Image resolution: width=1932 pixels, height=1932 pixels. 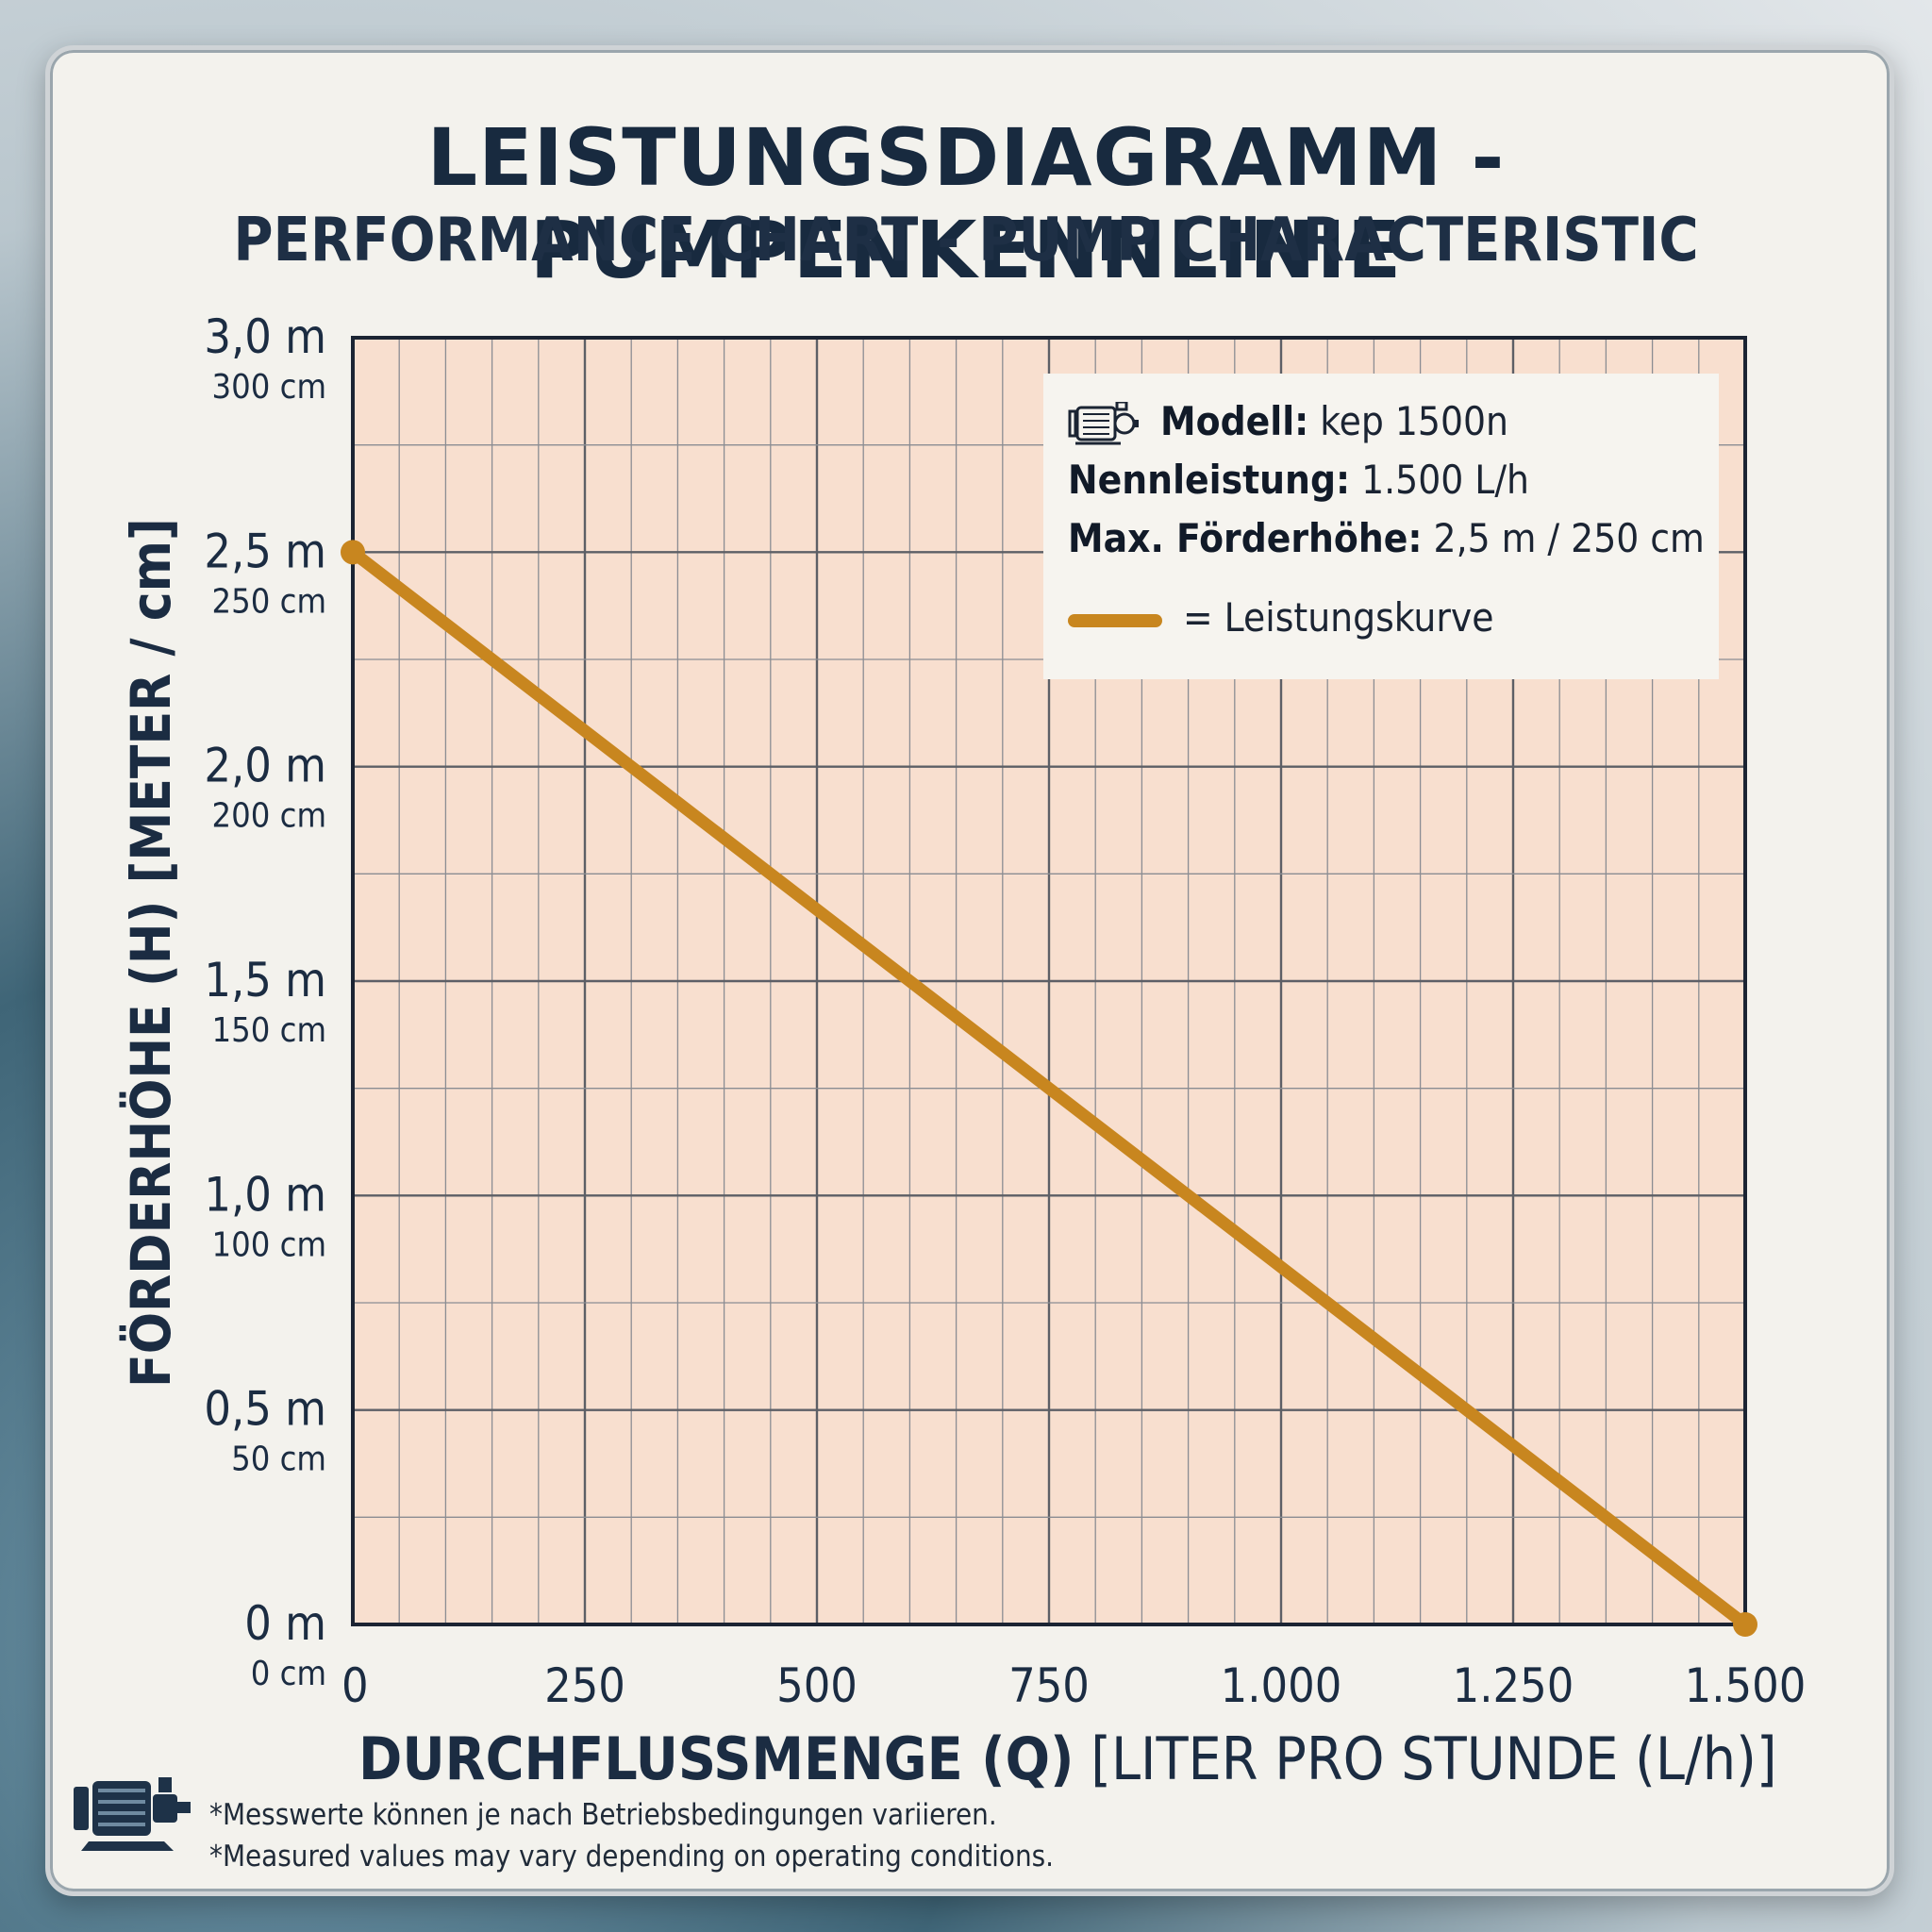 What do you see at coordinates (716, 1758) in the screenshot?
I see `x-axis-title-bold: DURCHFLUSSMENGE (Q)` at bounding box center [716, 1758].